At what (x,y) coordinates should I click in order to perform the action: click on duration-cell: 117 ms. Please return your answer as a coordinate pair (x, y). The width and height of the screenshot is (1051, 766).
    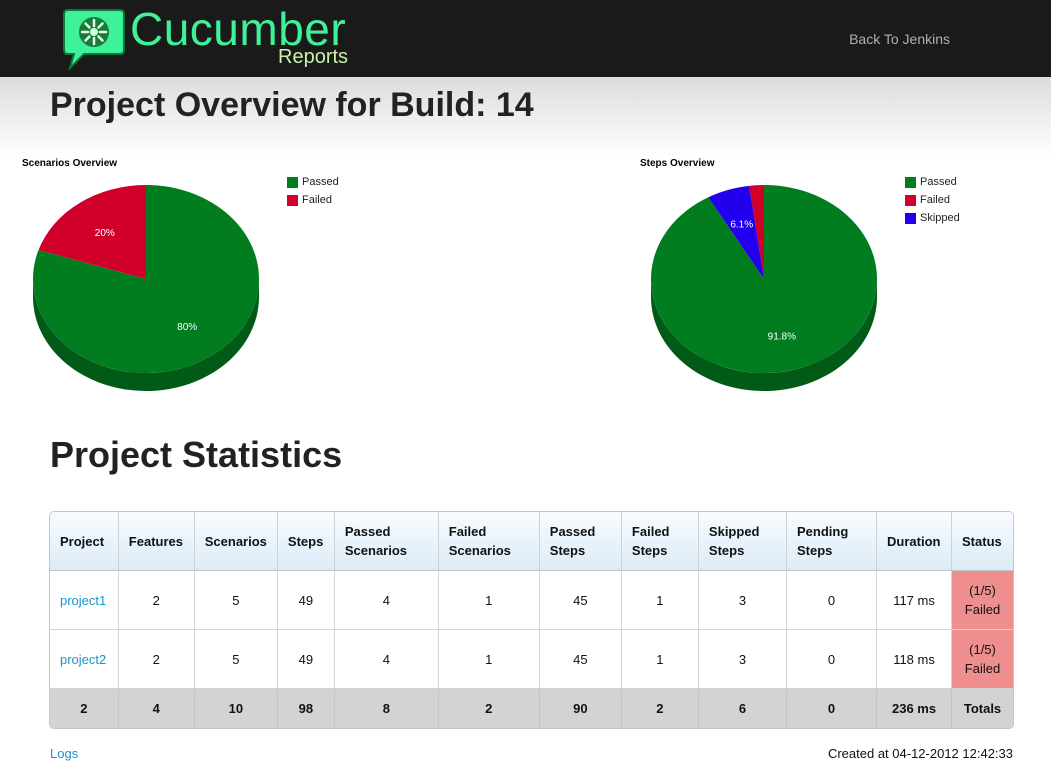
    Looking at the image, I should click on (915, 600).